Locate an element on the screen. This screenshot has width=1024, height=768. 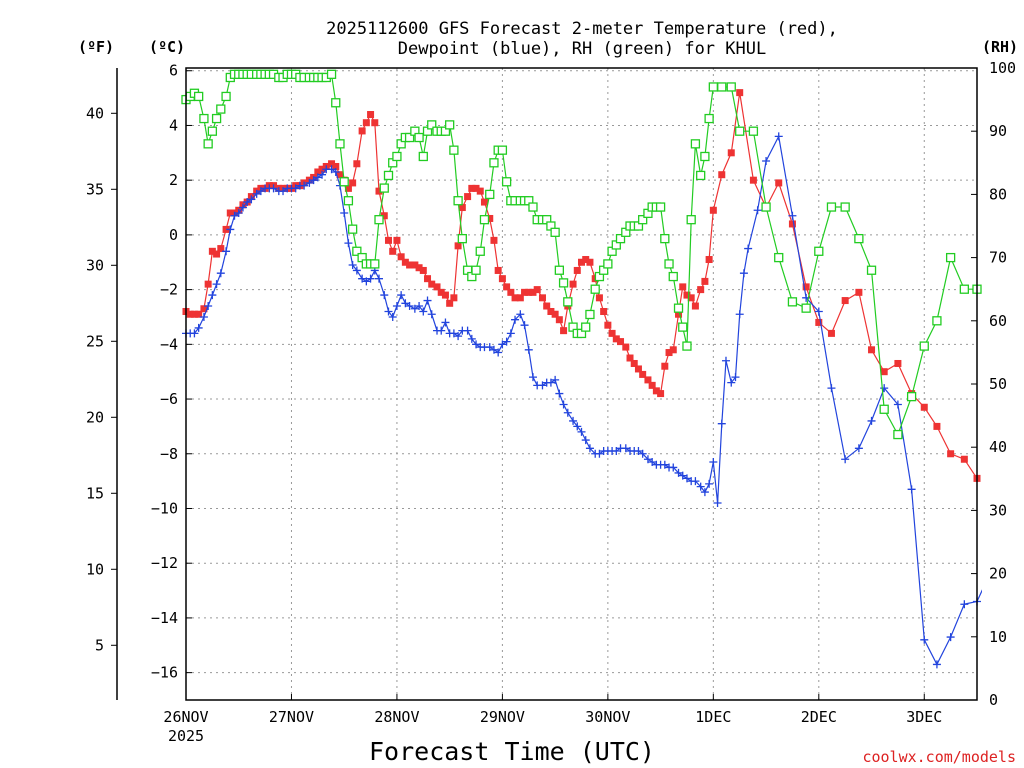
celsius-tick-label: −8 is located at coordinates (169, 454).